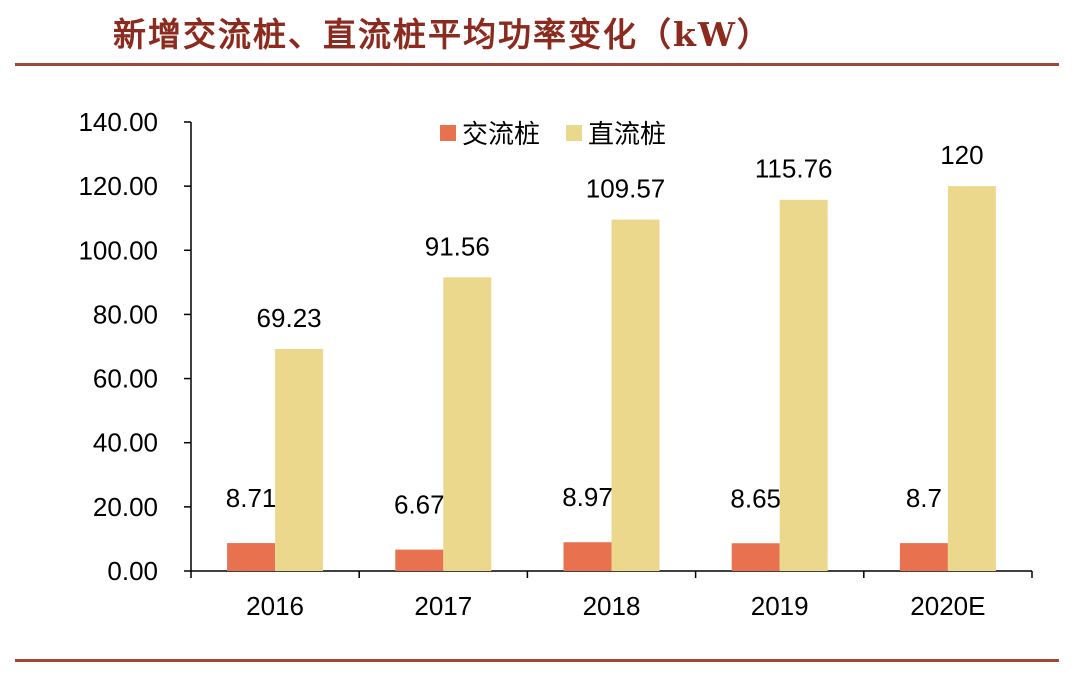 This screenshot has width=1079, height=675. Describe the element at coordinates (627, 135) in the screenshot. I see `legend-label-dc: 直流桩` at that location.